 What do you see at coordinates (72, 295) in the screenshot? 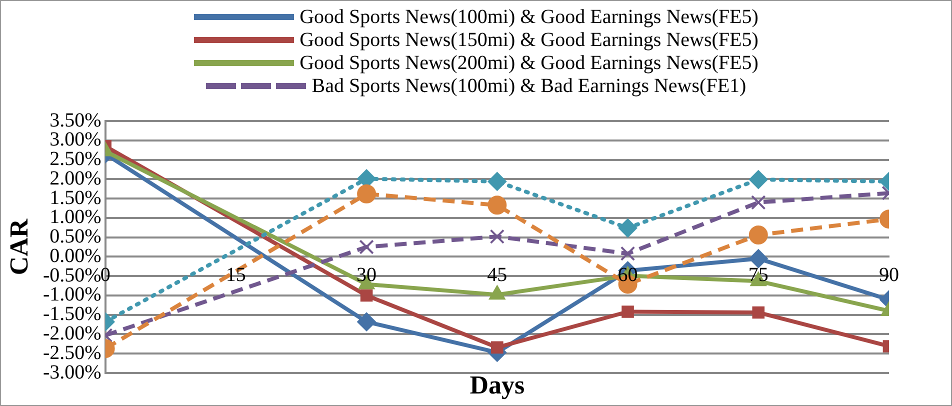
I see `y-tick-label: -1.00%` at bounding box center [72, 295].